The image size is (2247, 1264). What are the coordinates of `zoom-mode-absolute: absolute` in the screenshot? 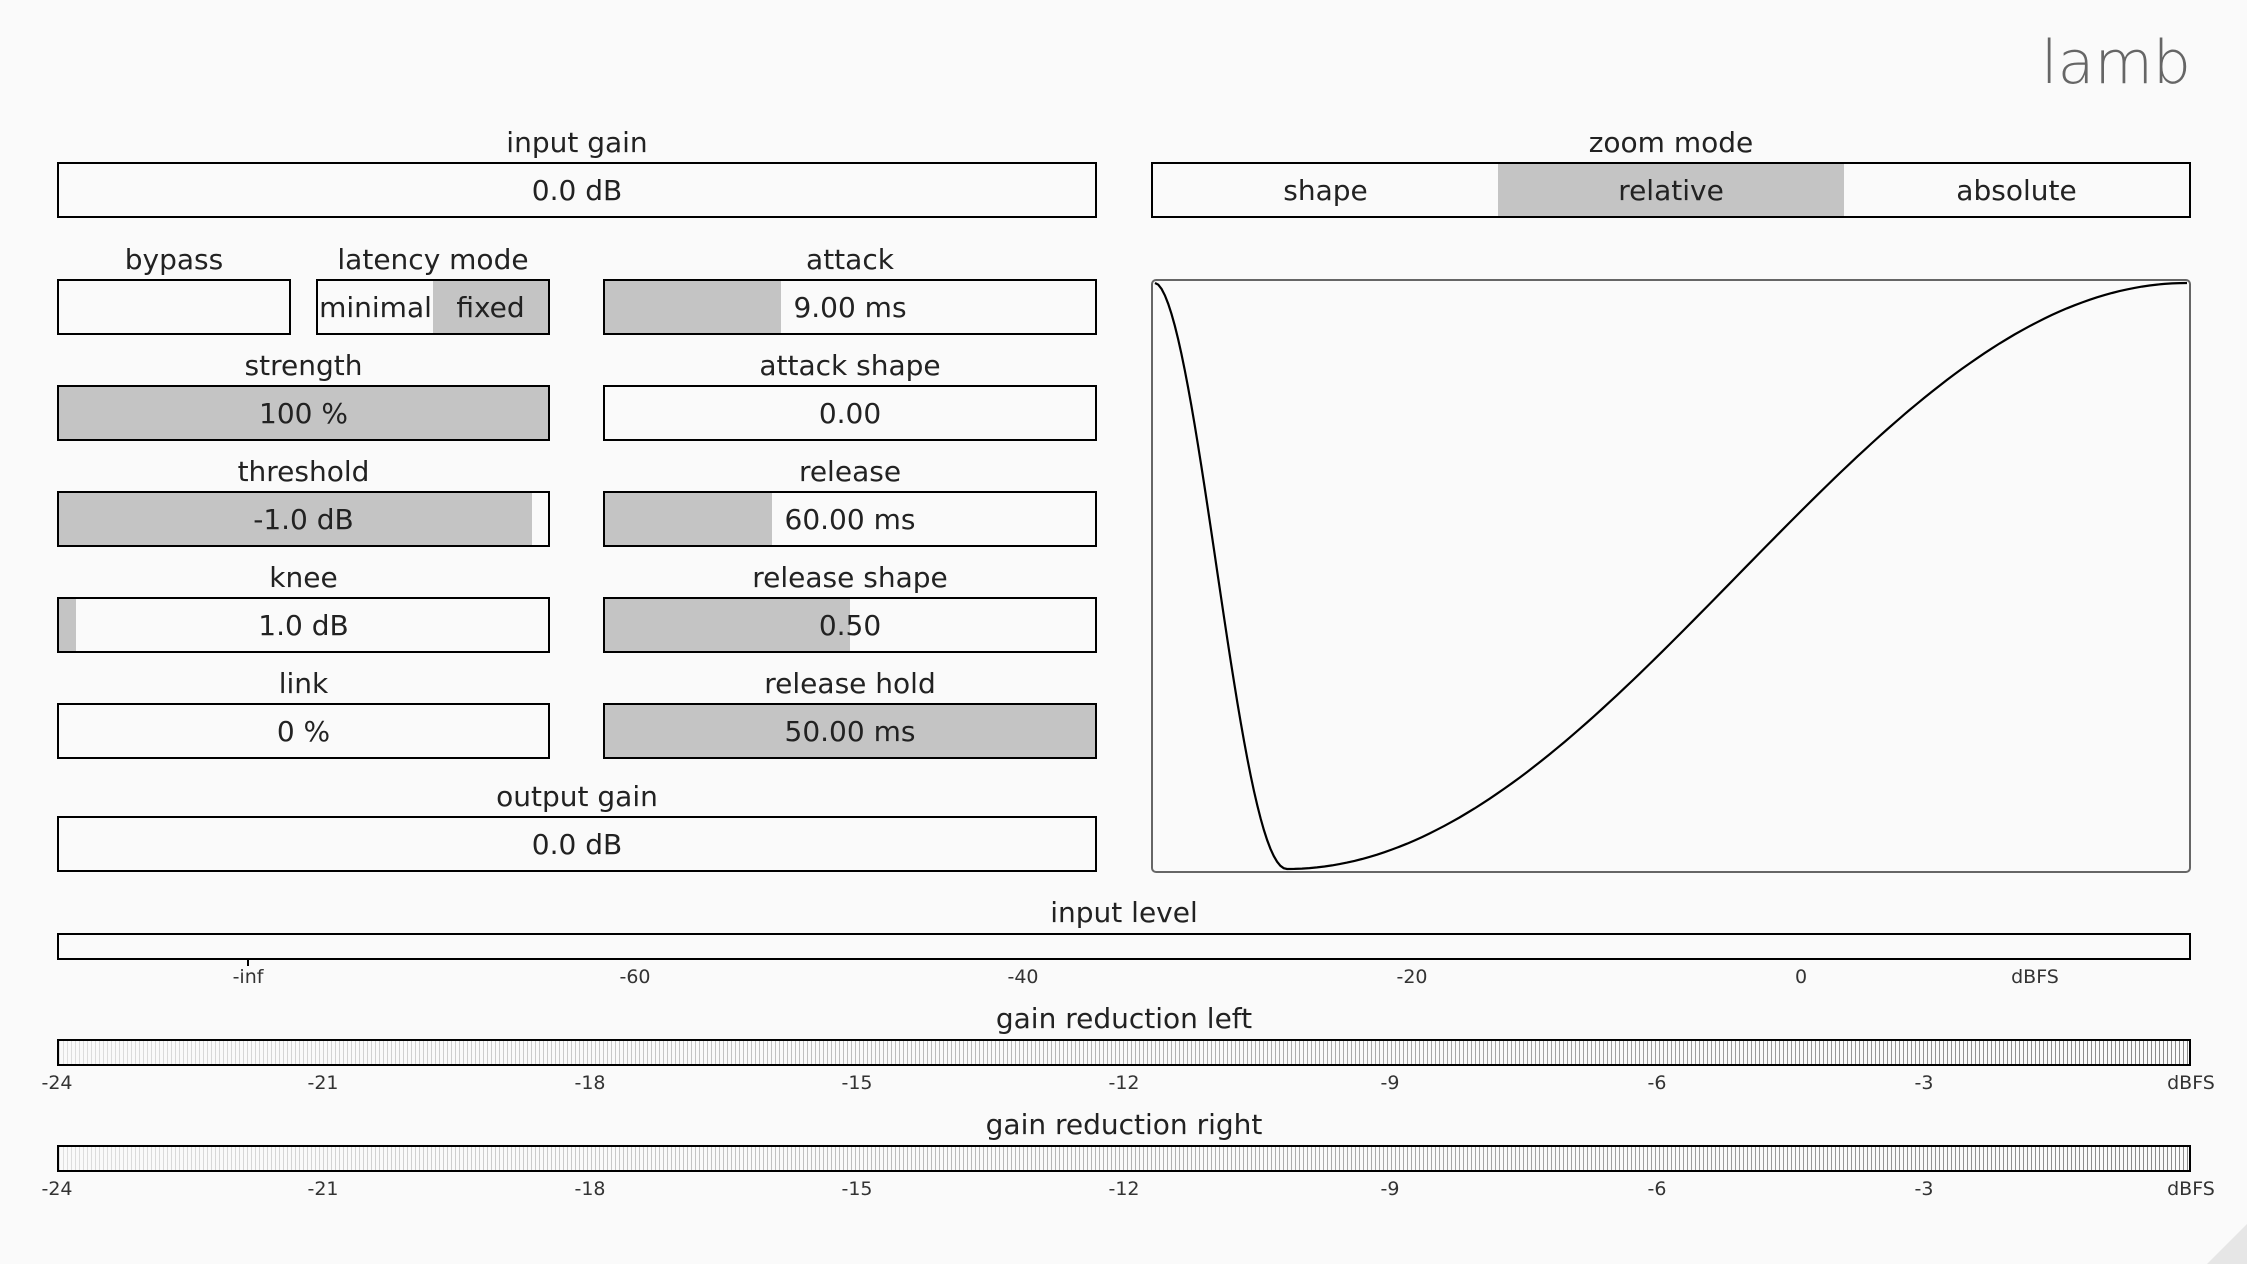 It's located at (2016, 190).